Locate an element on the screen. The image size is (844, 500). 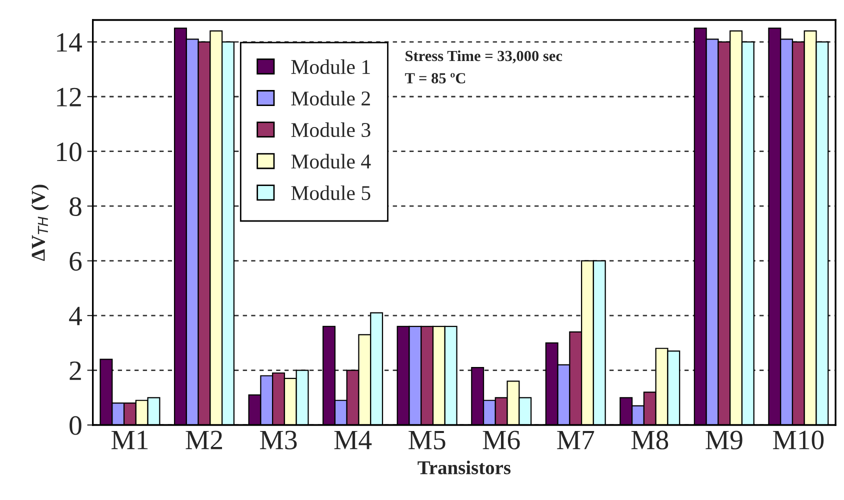
x-tick-label: M1 is located at coordinates (129, 440).